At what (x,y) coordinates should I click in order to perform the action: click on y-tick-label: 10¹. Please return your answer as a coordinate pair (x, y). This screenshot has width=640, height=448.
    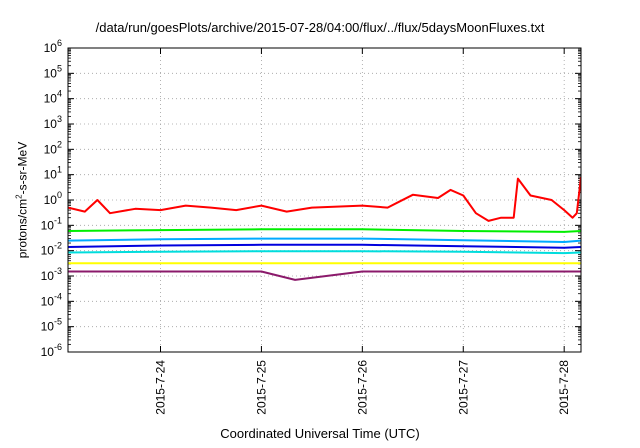
    Looking at the image, I should click on (53, 173).